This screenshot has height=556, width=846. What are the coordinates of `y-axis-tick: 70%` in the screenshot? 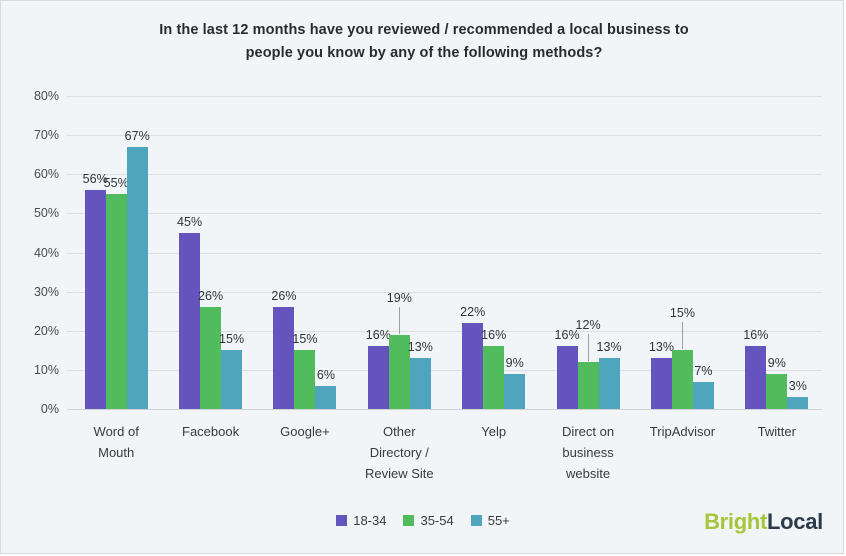 It's located at (46, 135).